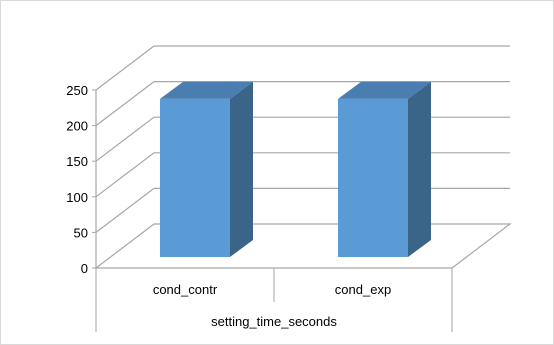 The width and height of the screenshot is (554, 345). I want to click on bar-side-cond_exp, so click(419, 169).